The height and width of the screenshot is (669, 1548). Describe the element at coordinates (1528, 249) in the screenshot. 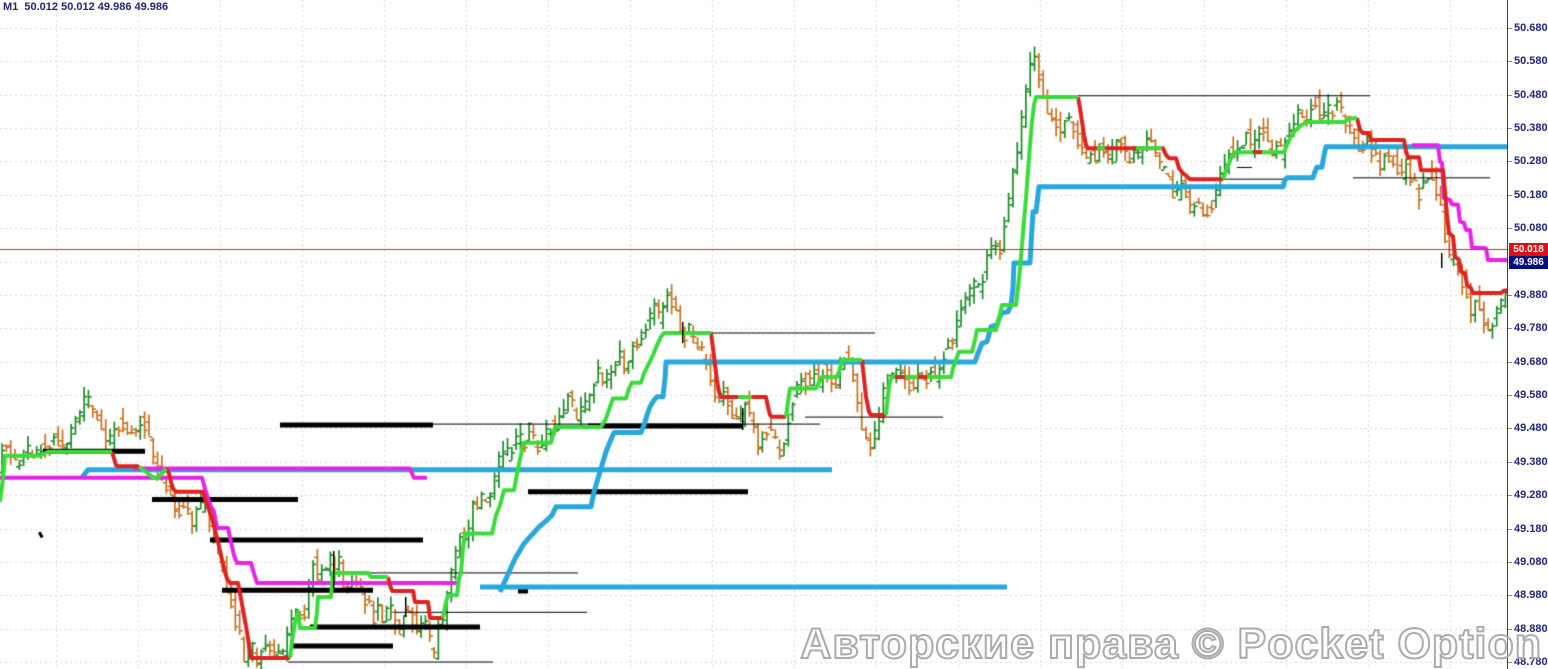

I see `ask-price-badge: 50.018` at that location.